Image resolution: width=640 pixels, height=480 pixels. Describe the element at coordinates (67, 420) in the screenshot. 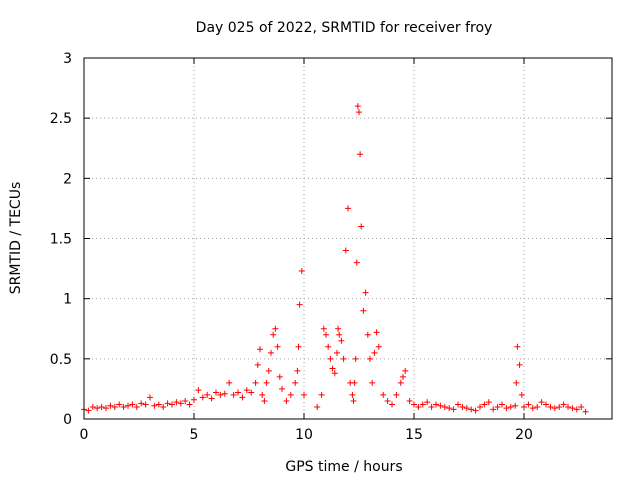

I see `y-tick-label: 0` at that location.